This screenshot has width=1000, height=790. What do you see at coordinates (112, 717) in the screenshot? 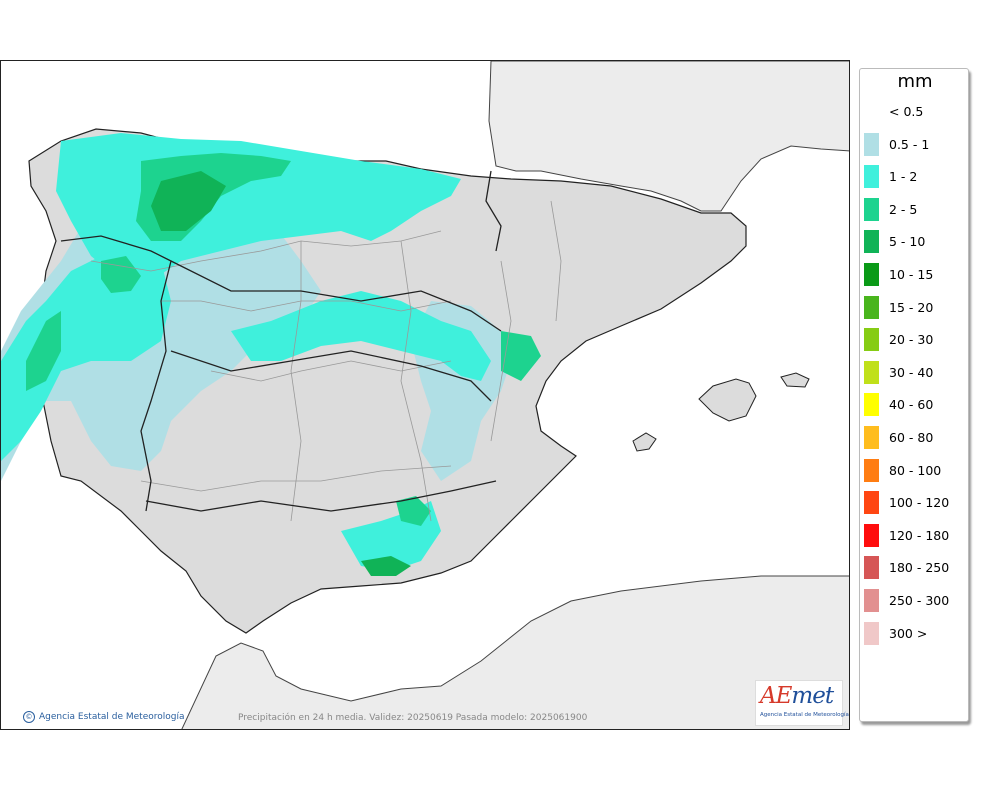
I see `credit-text: Agencia Estatal de Meteorología` at bounding box center [112, 717].